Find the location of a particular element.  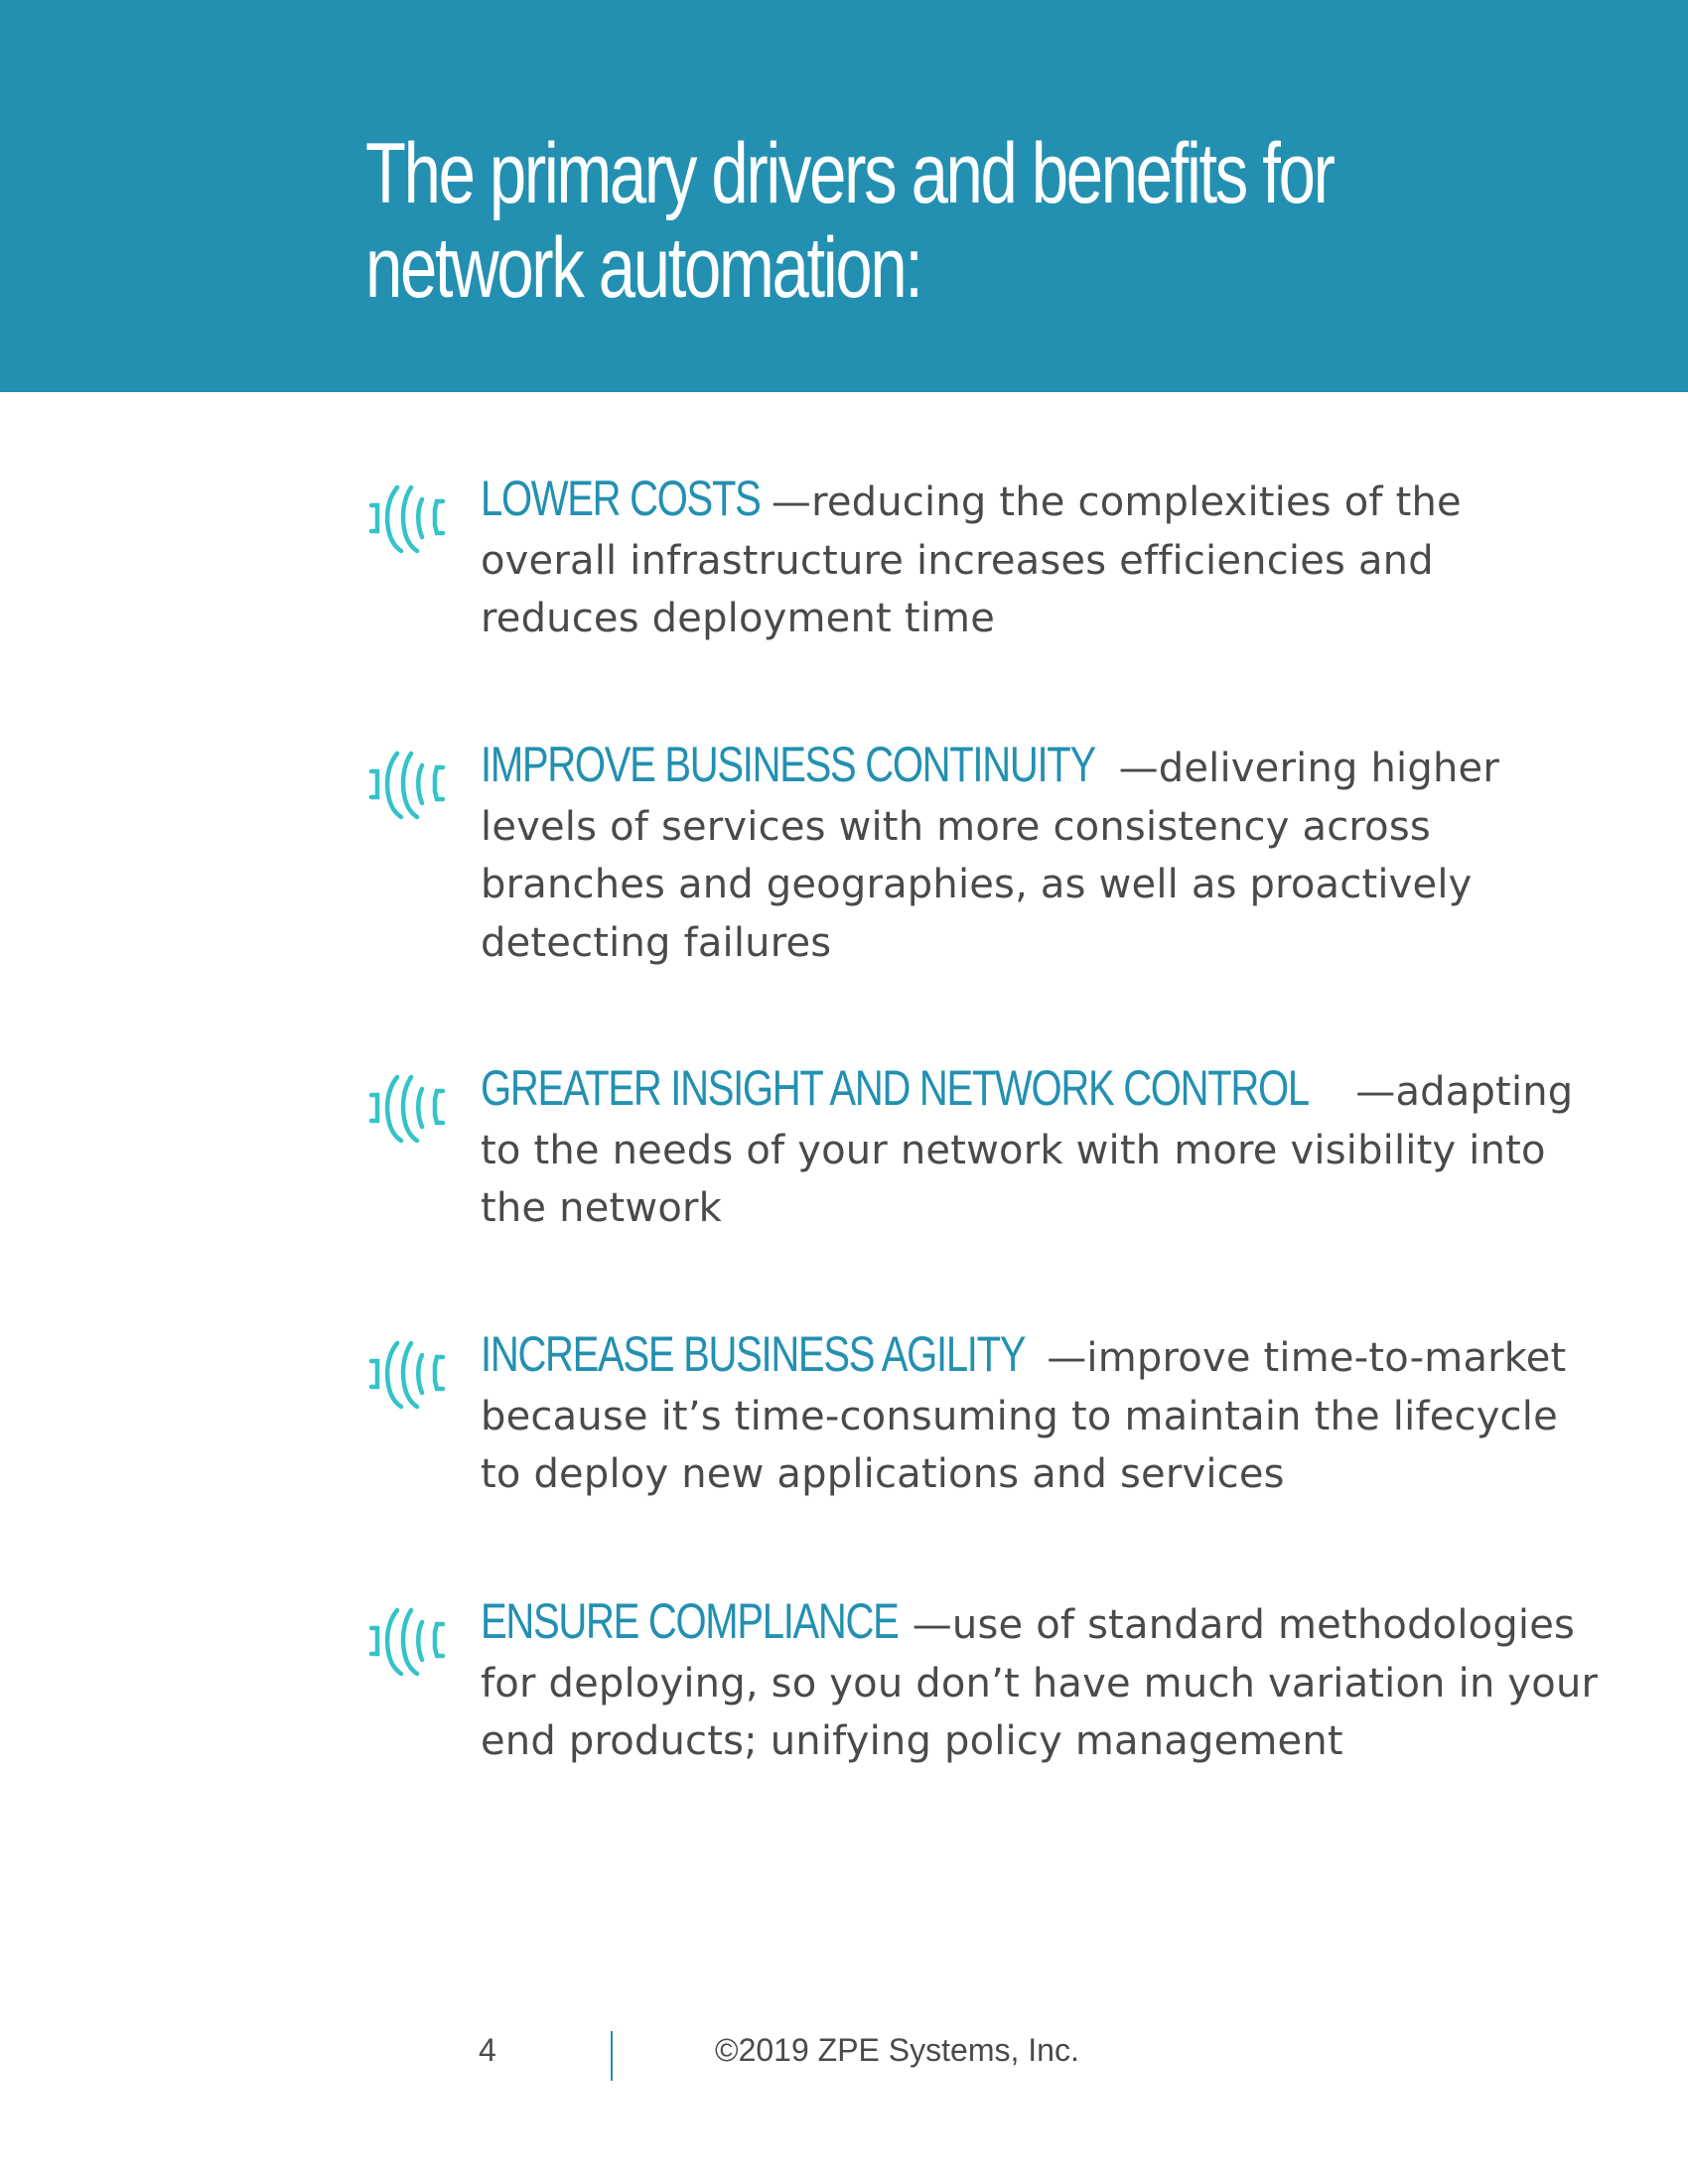

benefit-heading: LOWER COSTS is located at coordinates (621, 498).